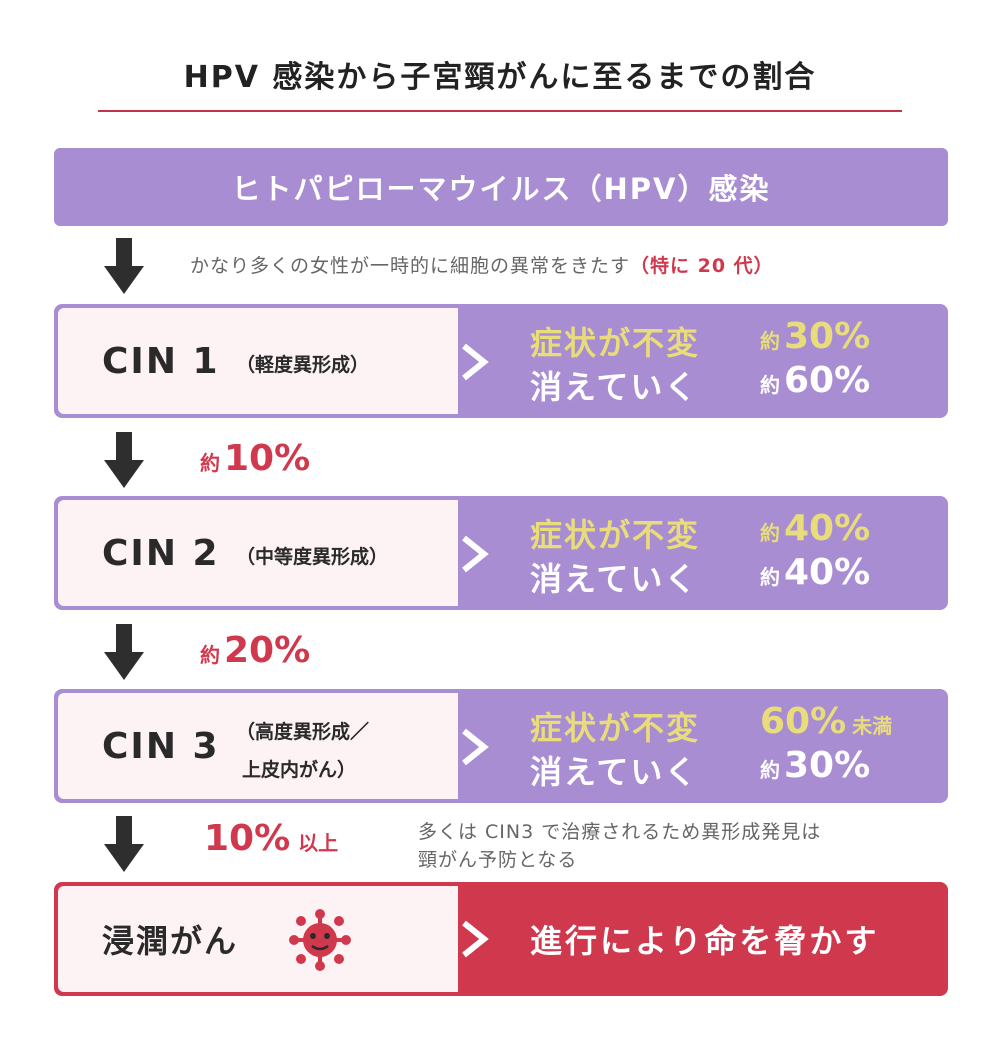  What do you see at coordinates (258, 939) in the screenshot?
I see `cancer-label-panel: 浸潤がん` at bounding box center [258, 939].